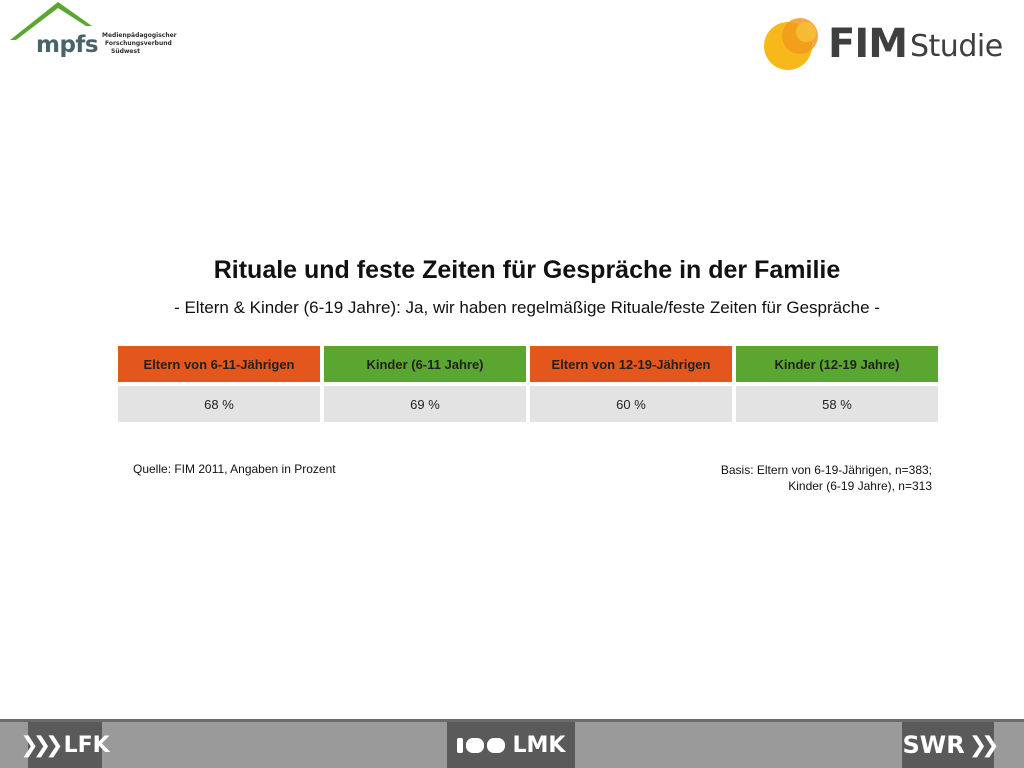 The width and height of the screenshot is (1024, 768). Describe the element at coordinates (86, 745) in the screenshot. I see `lfk-wordmark: LFK` at that location.